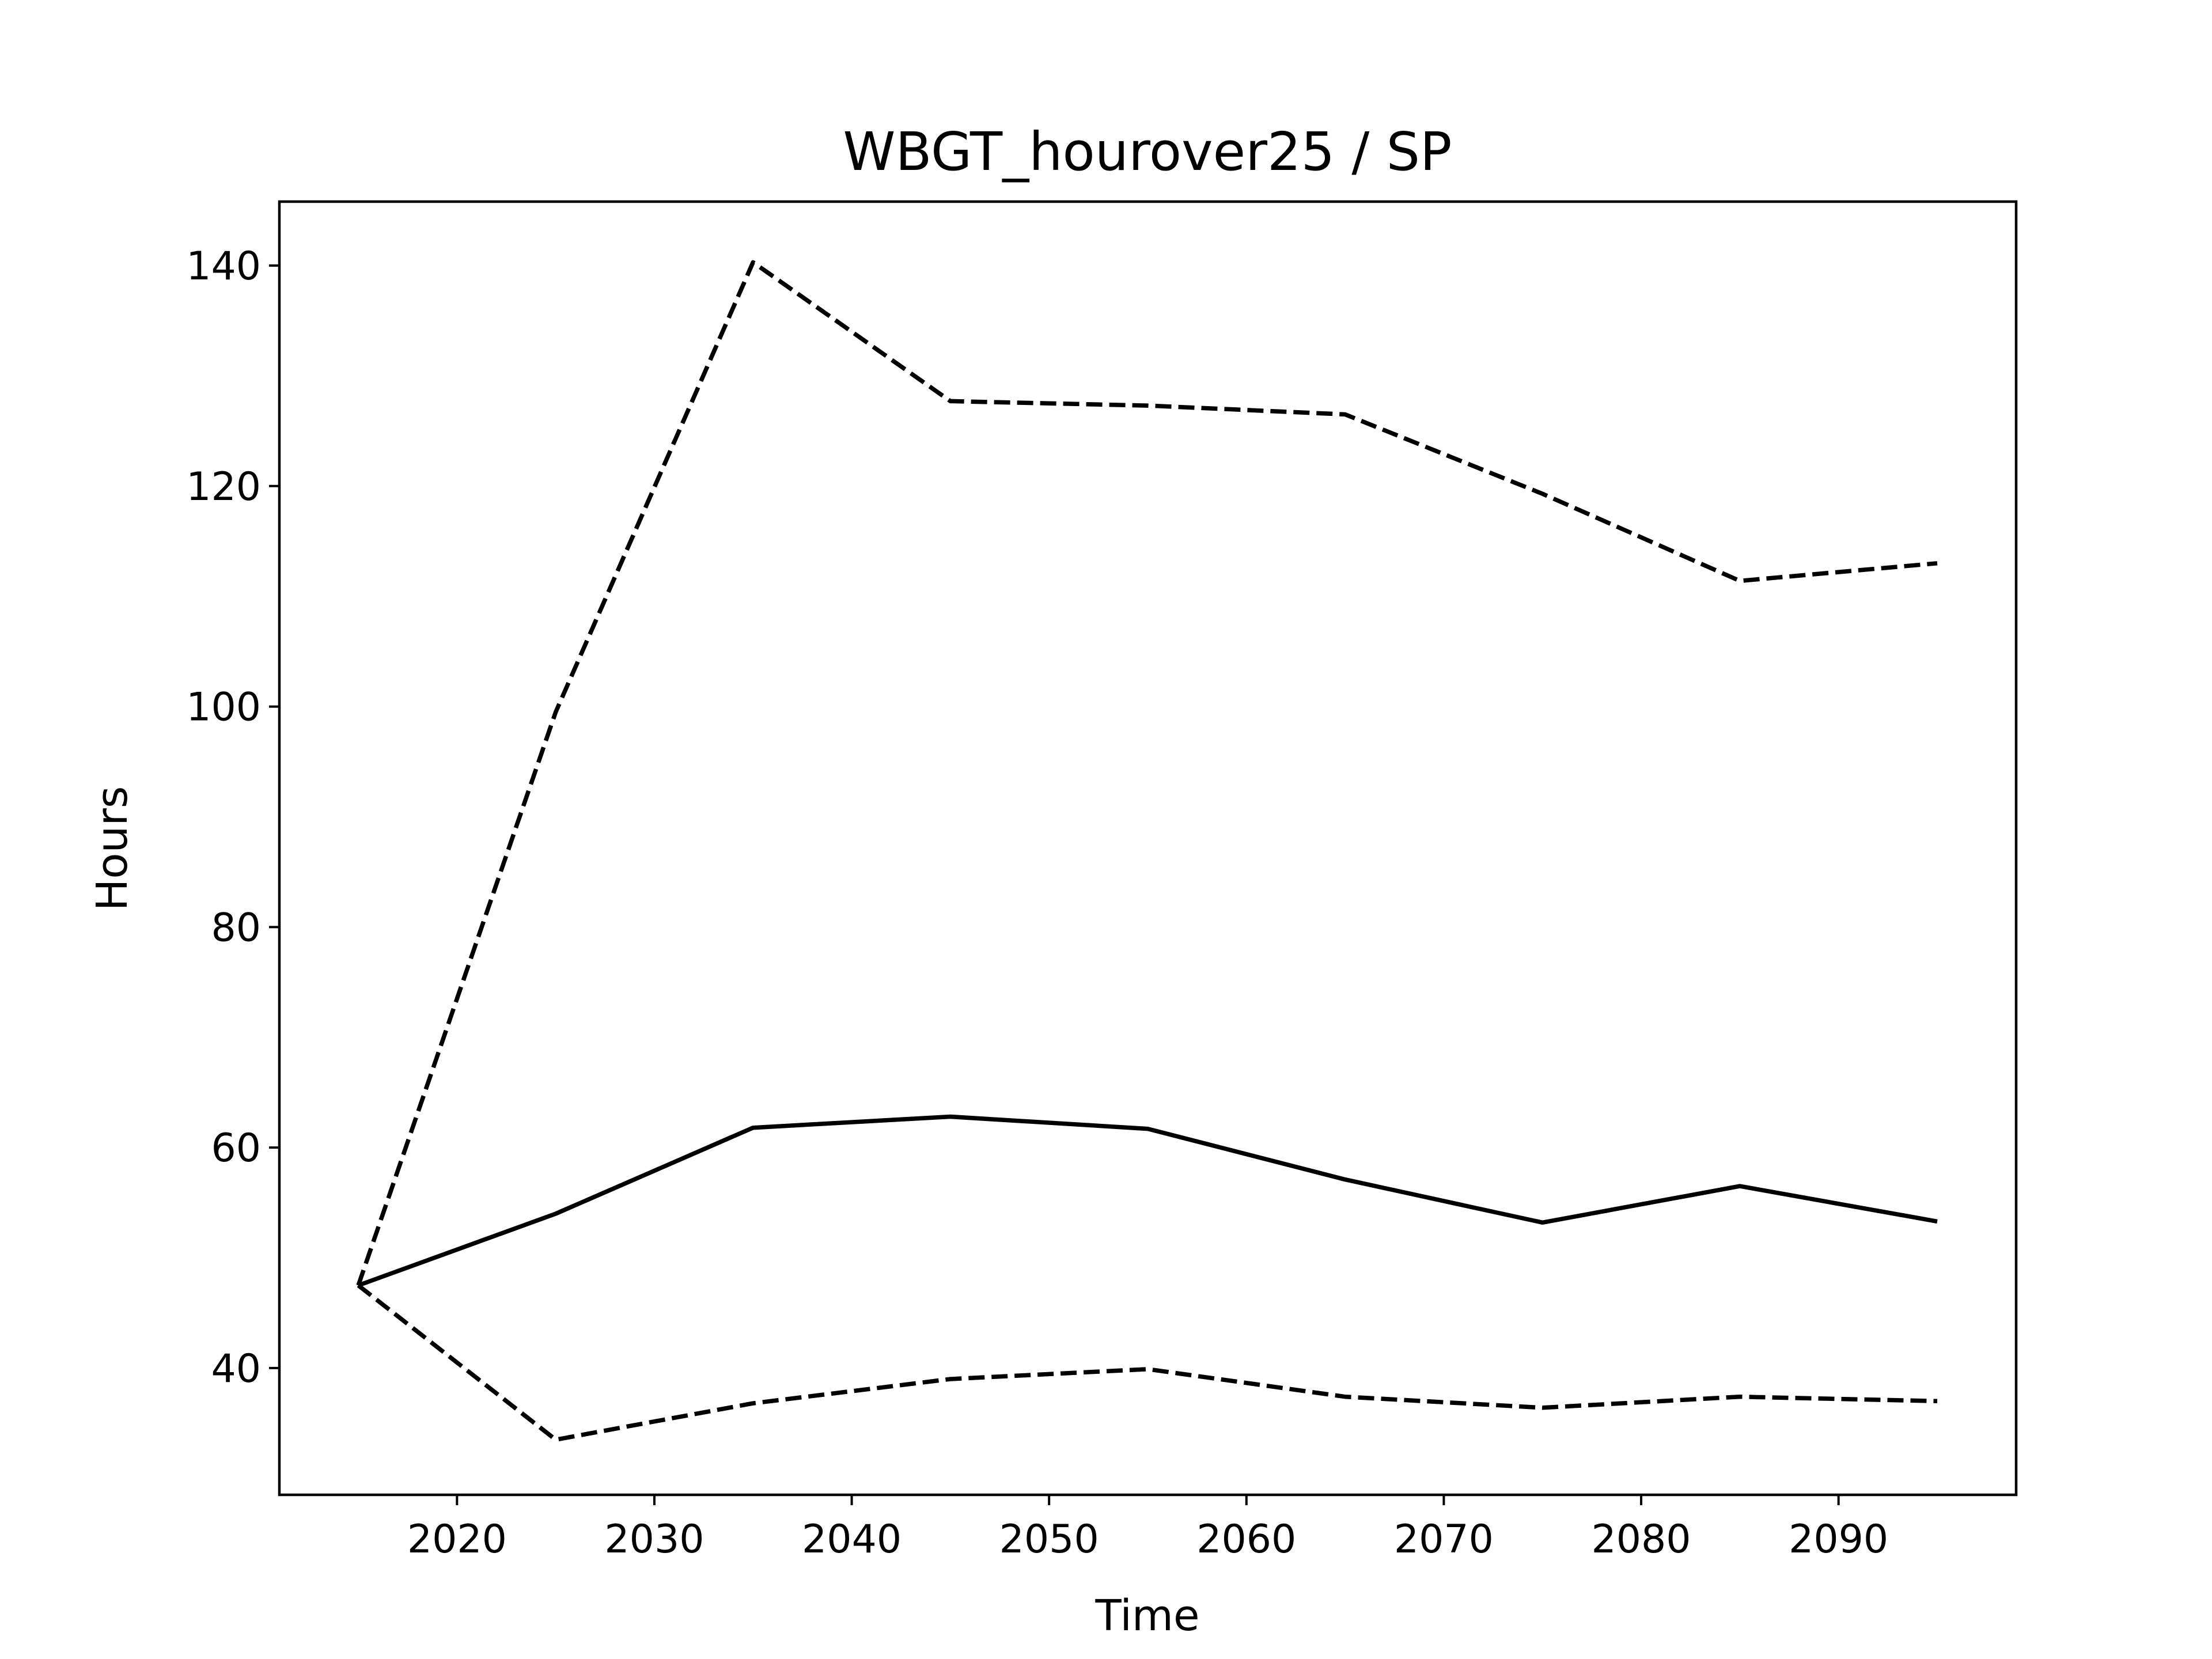 The image size is (2212, 1659). I want to click on x-tick-label: 2090, so click(1838, 1539).